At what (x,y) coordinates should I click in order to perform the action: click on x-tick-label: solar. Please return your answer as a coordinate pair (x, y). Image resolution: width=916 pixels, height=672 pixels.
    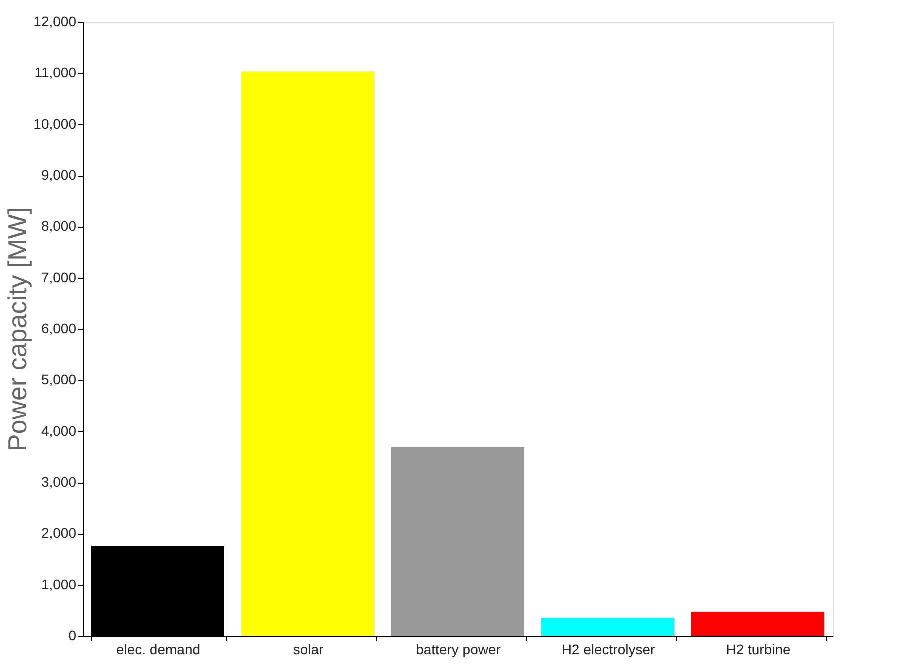
    Looking at the image, I should click on (308, 650).